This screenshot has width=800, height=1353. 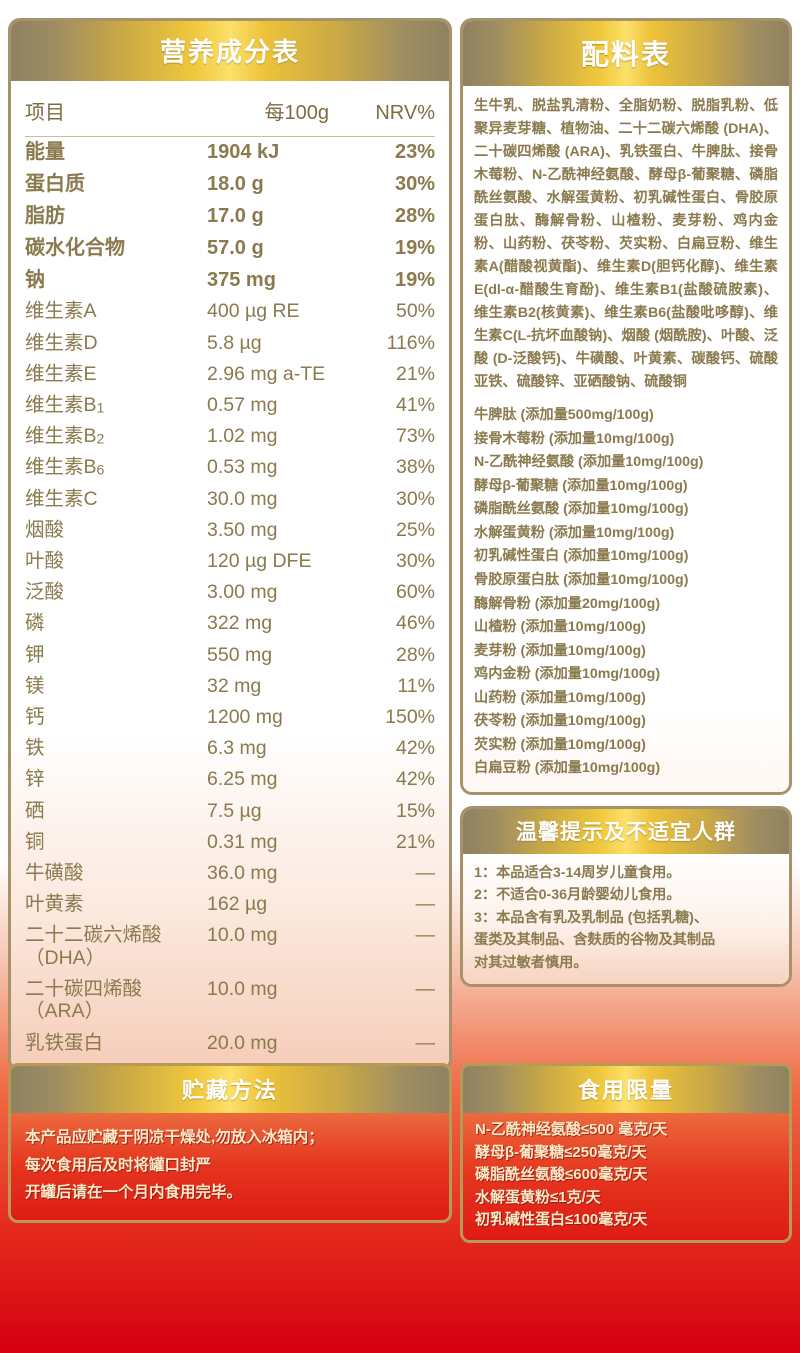 I want to click on nutrition-row-item: 叶酸, so click(x=45, y=560).